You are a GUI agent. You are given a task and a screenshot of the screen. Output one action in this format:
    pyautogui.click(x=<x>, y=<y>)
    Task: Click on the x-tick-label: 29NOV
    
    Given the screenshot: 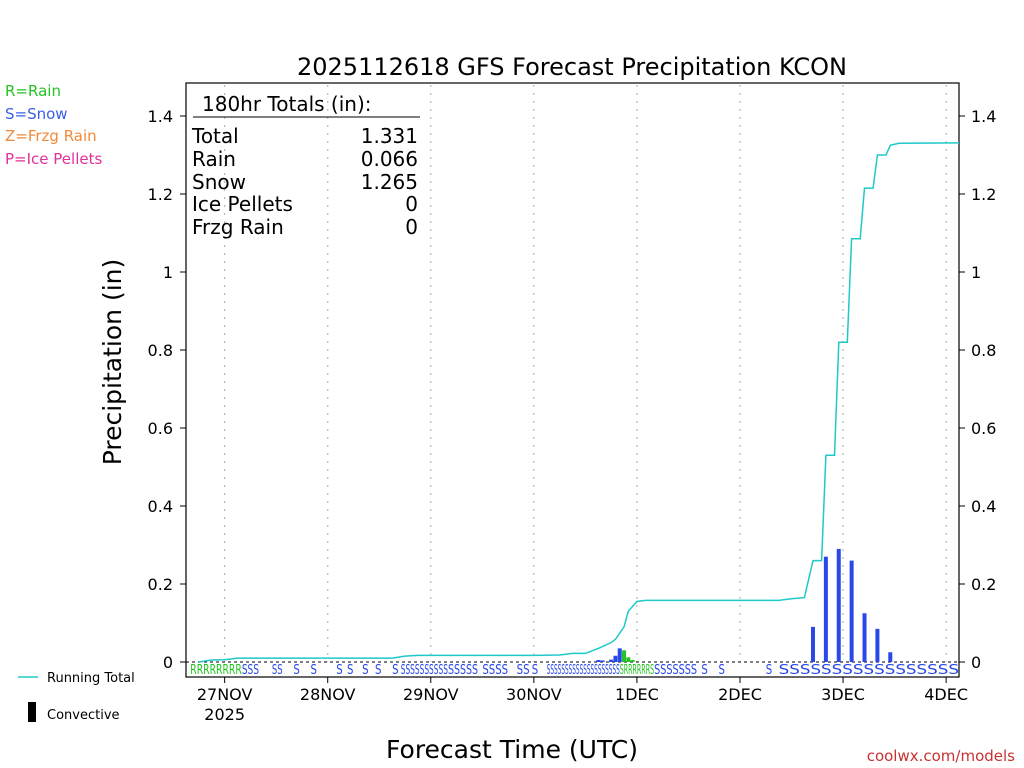 What is the action you would take?
    pyautogui.click(x=431, y=694)
    